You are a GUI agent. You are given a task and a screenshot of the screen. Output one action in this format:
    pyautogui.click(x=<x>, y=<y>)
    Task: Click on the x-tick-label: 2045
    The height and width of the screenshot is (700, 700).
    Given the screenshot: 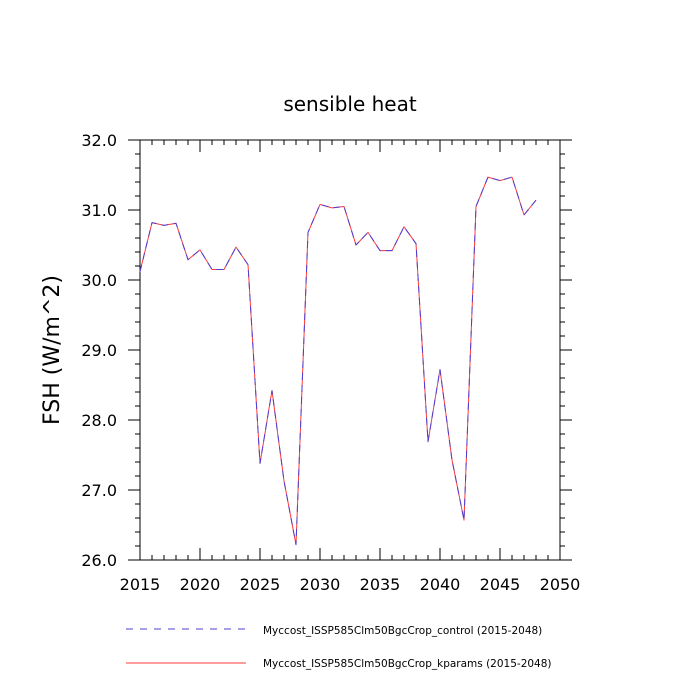 What is the action you would take?
    pyautogui.click(x=500, y=584)
    